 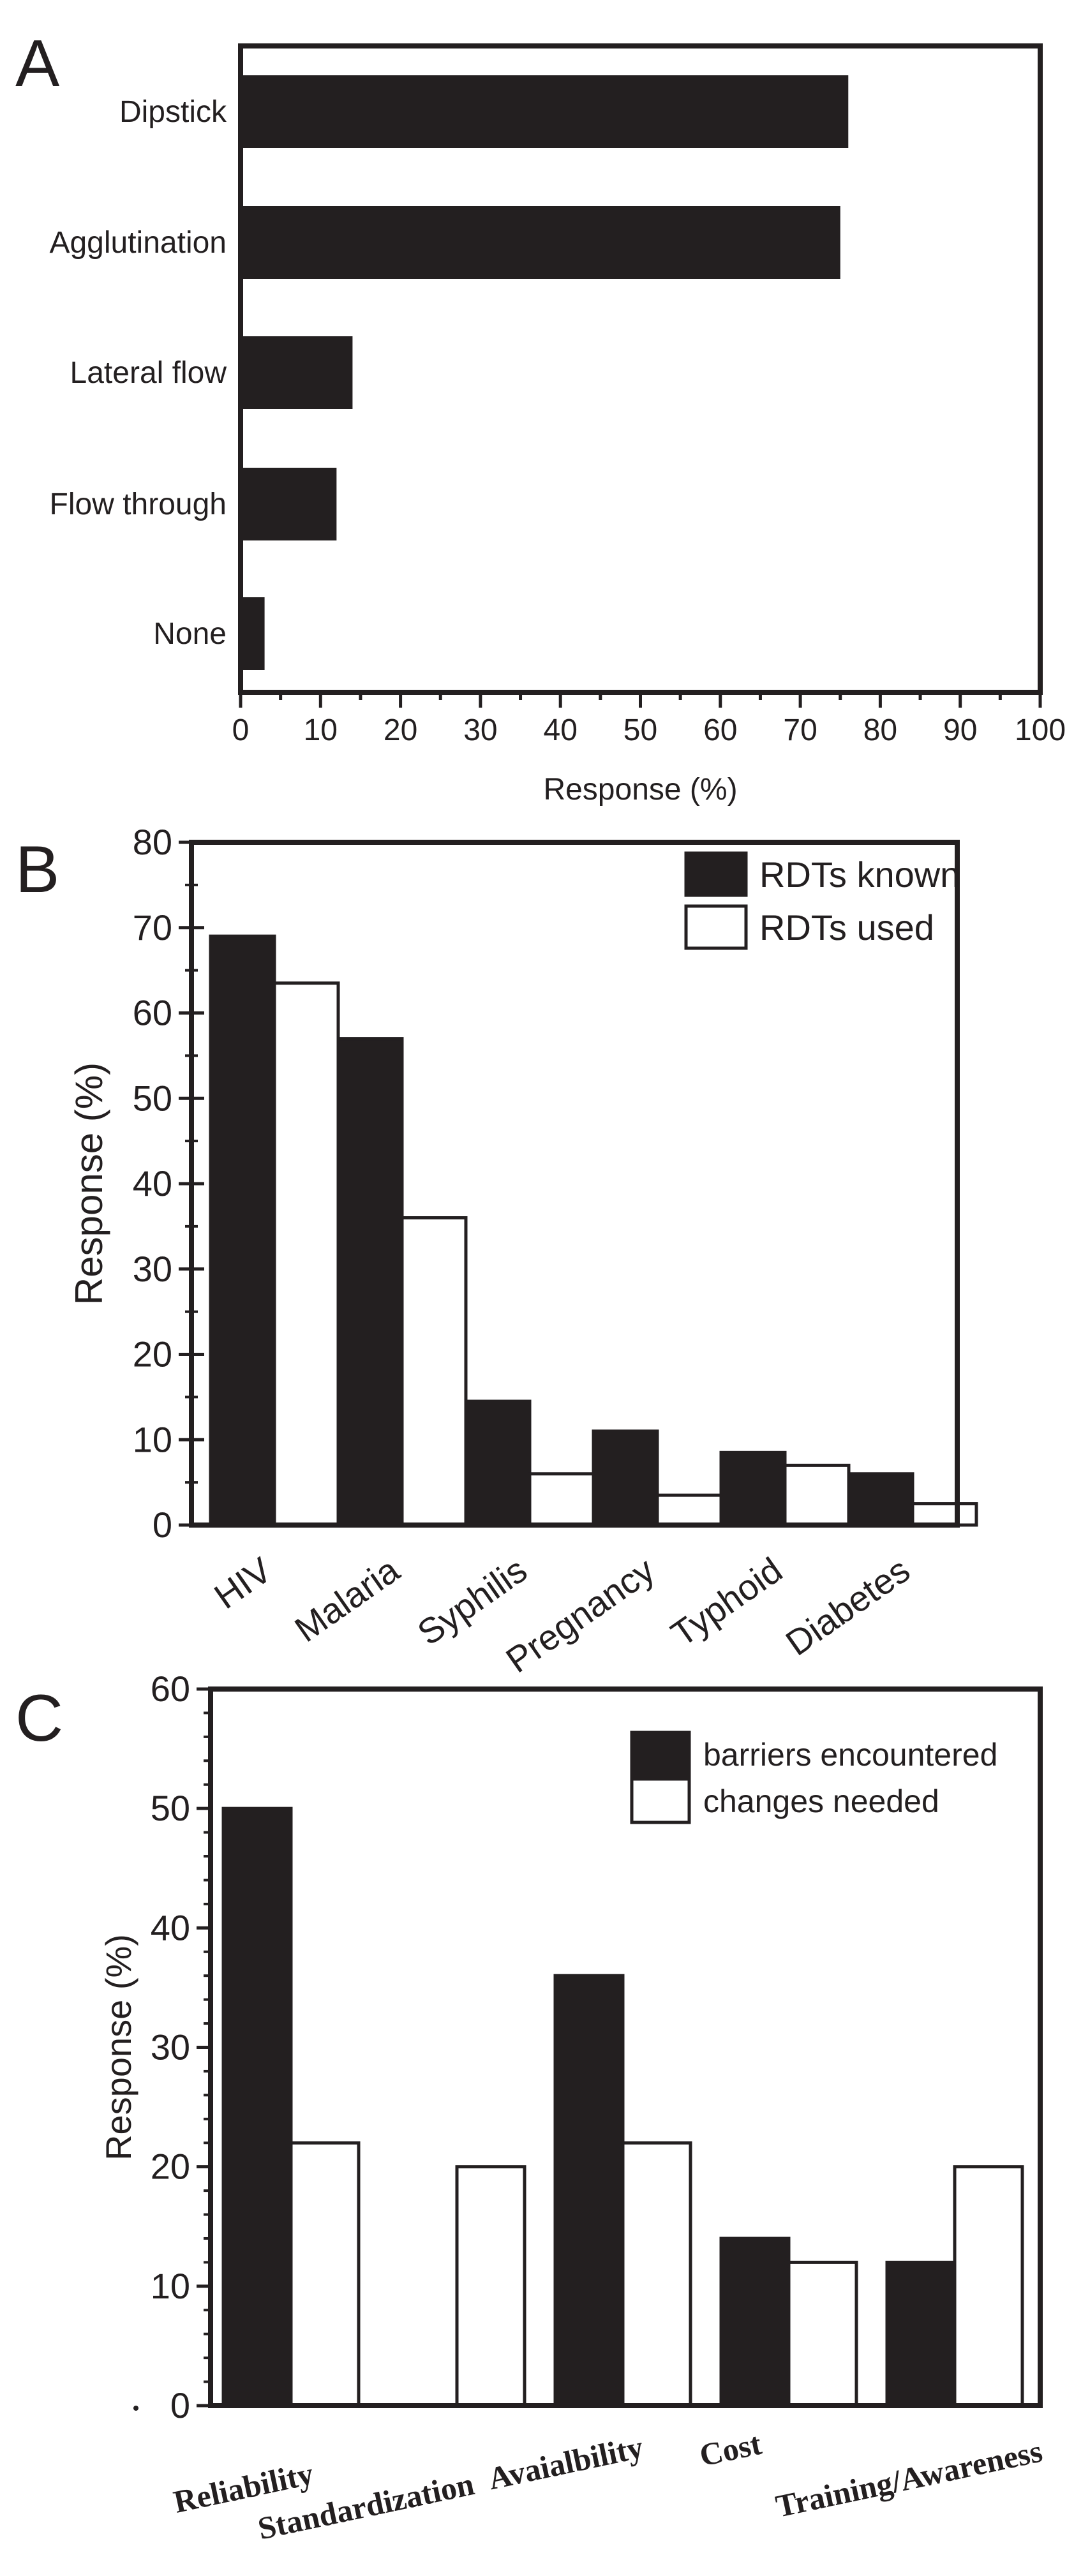 What do you see at coordinates (821, 1801) in the screenshot?
I see `legend-label: changes needed` at bounding box center [821, 1801].